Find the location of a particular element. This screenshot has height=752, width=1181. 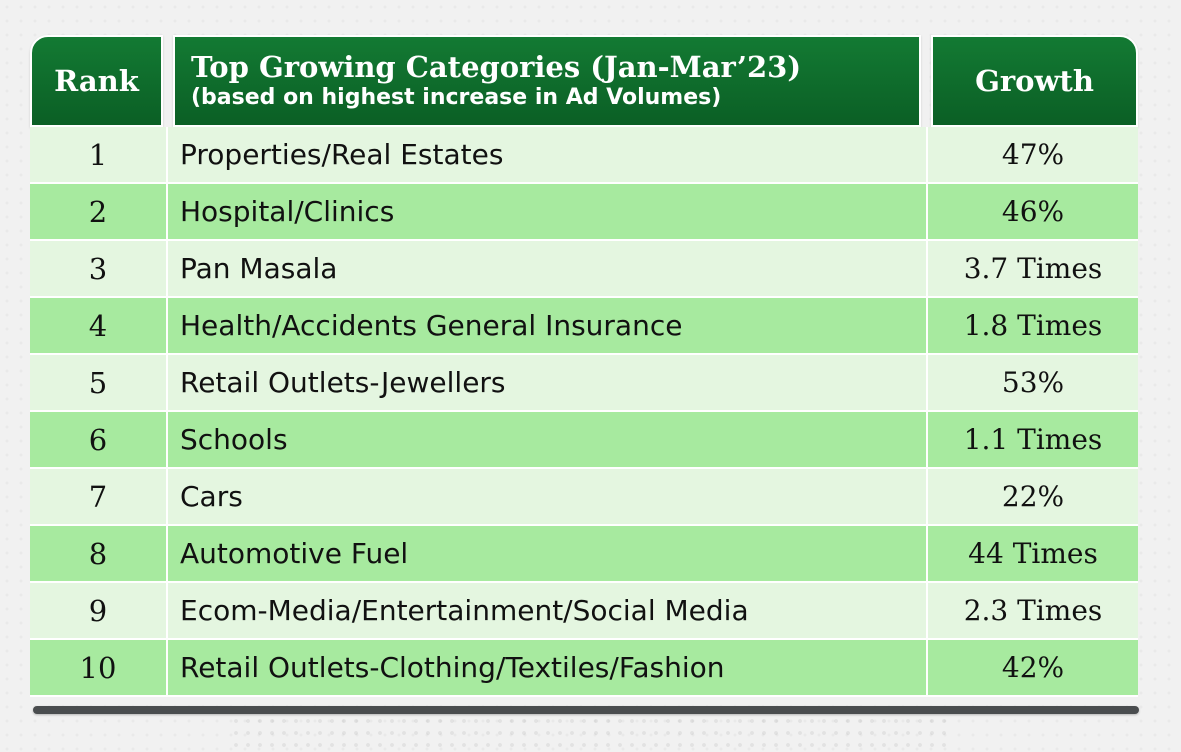

growth-cell: 47% is located at coordinates (1033, 155).